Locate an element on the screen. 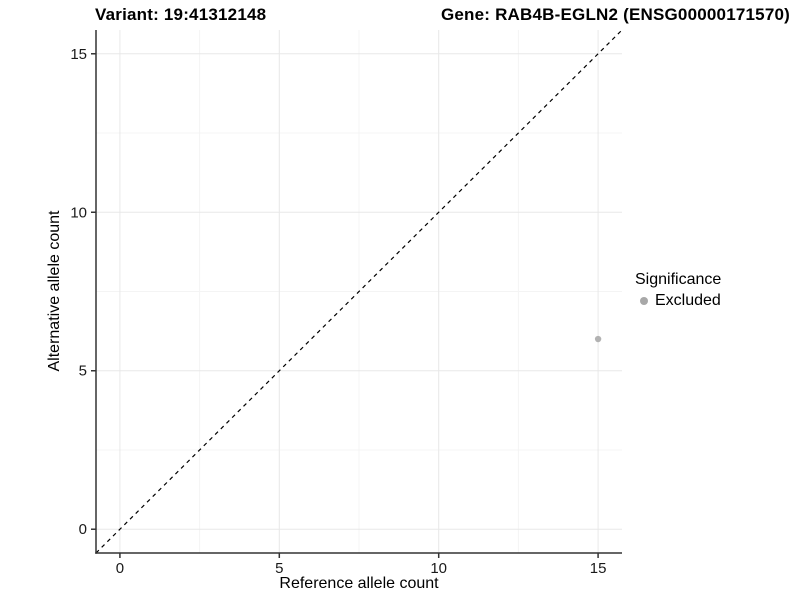 The image size is (800, 600). legend-key is located at coordinates (644, 301).